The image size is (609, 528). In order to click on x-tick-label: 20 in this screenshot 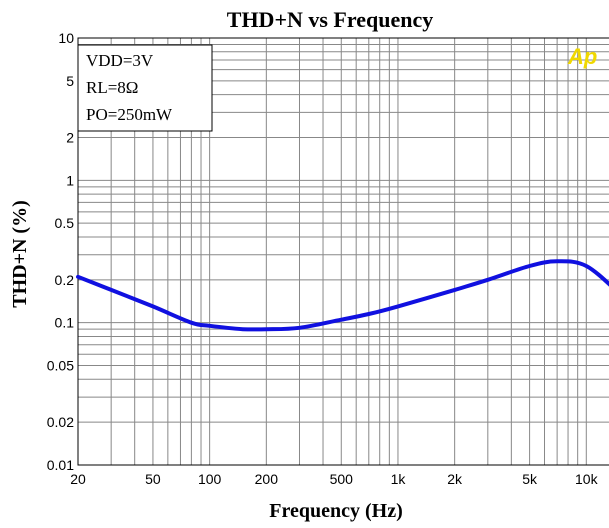, I will do `click(78, 479)`.